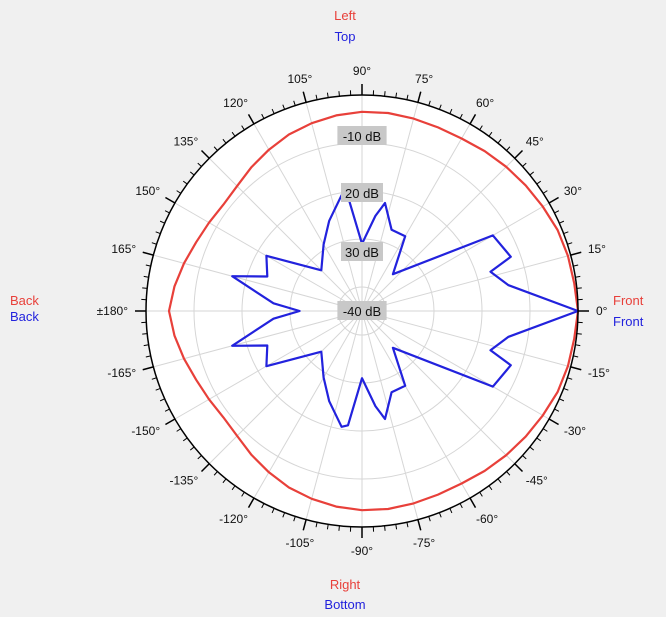 The image size is (666, 617). I want to click on angle-tick-label: -135°, so click(183, 481).